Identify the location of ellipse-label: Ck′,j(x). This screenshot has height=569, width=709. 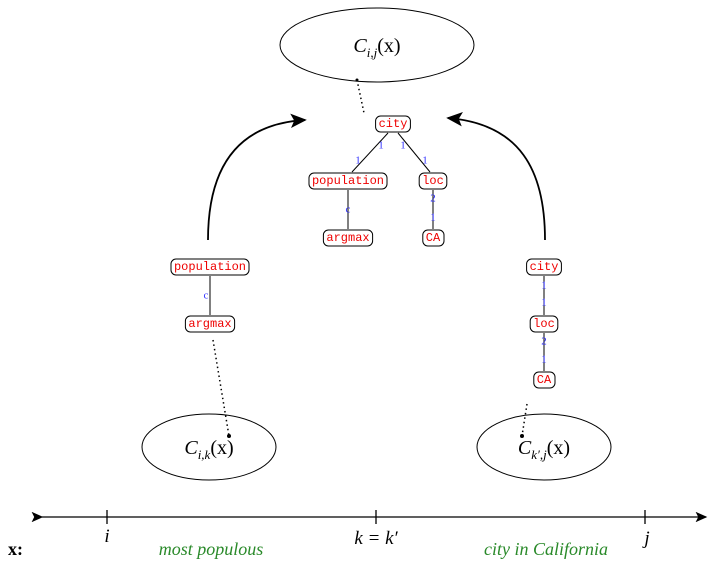
(544, 449).